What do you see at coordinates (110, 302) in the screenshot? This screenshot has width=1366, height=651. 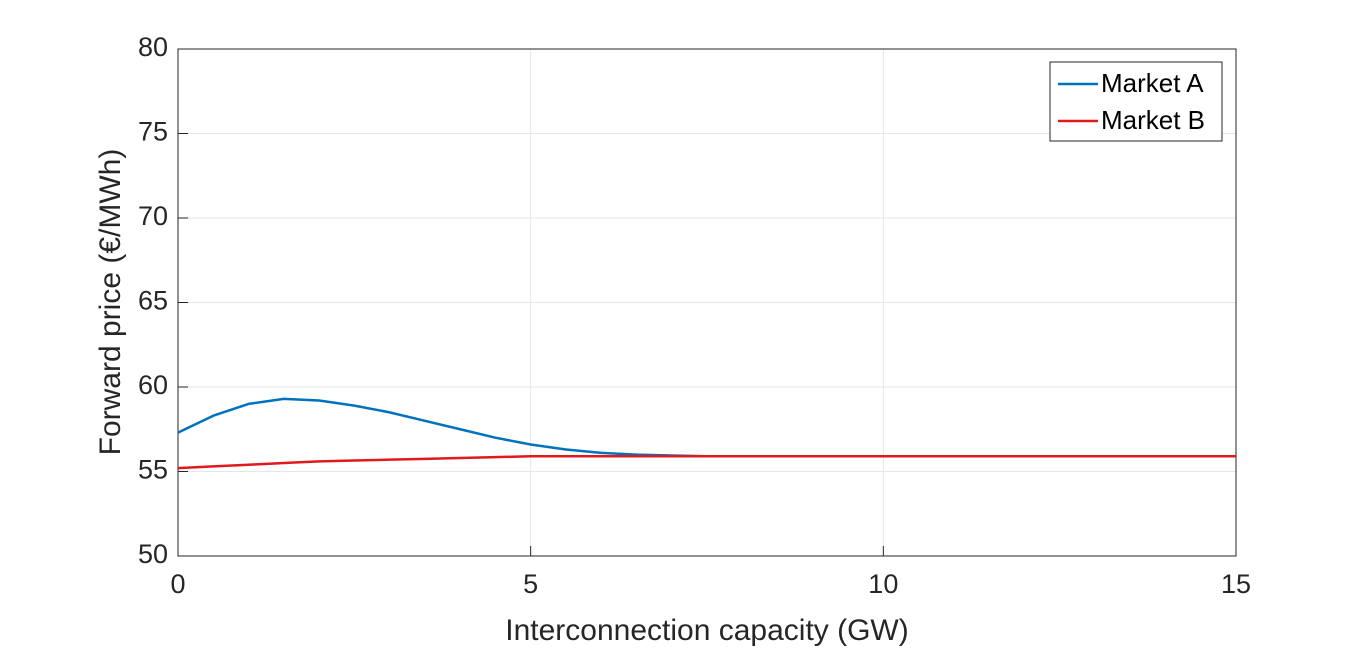 I see `y-axis-label: Forward price (€/MWh)` at bounding box center [110, 302].